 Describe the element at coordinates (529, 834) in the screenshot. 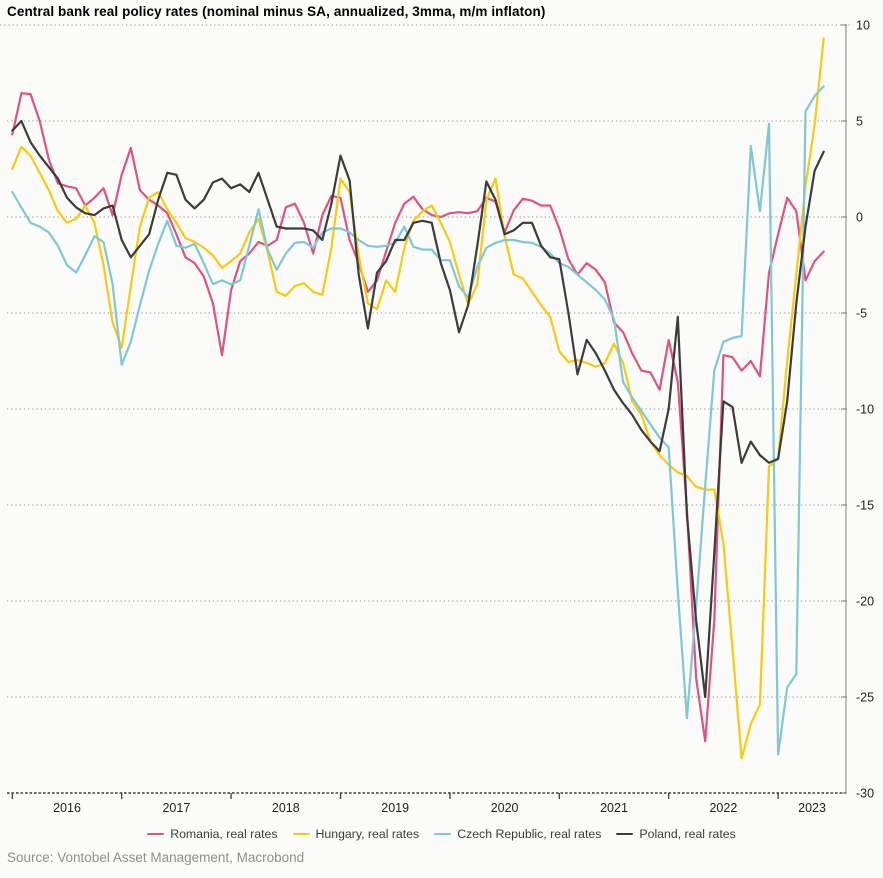

I see `legend-label: Czech Republic, real rates` at that location.